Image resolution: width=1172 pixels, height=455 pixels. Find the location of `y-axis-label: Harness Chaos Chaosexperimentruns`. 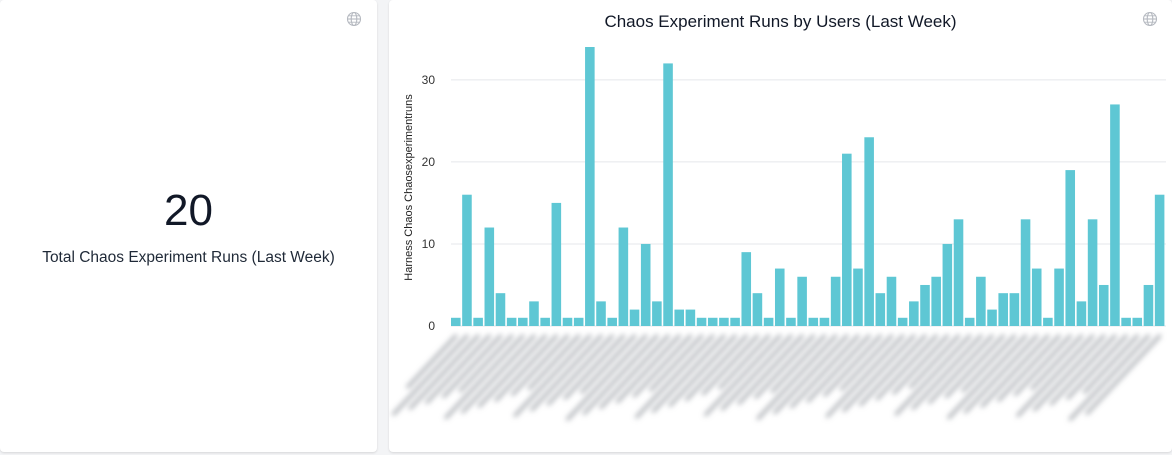

y-axis-label: Harness Chaos Chaosexperimentruns is located at coordinates (409, 187).